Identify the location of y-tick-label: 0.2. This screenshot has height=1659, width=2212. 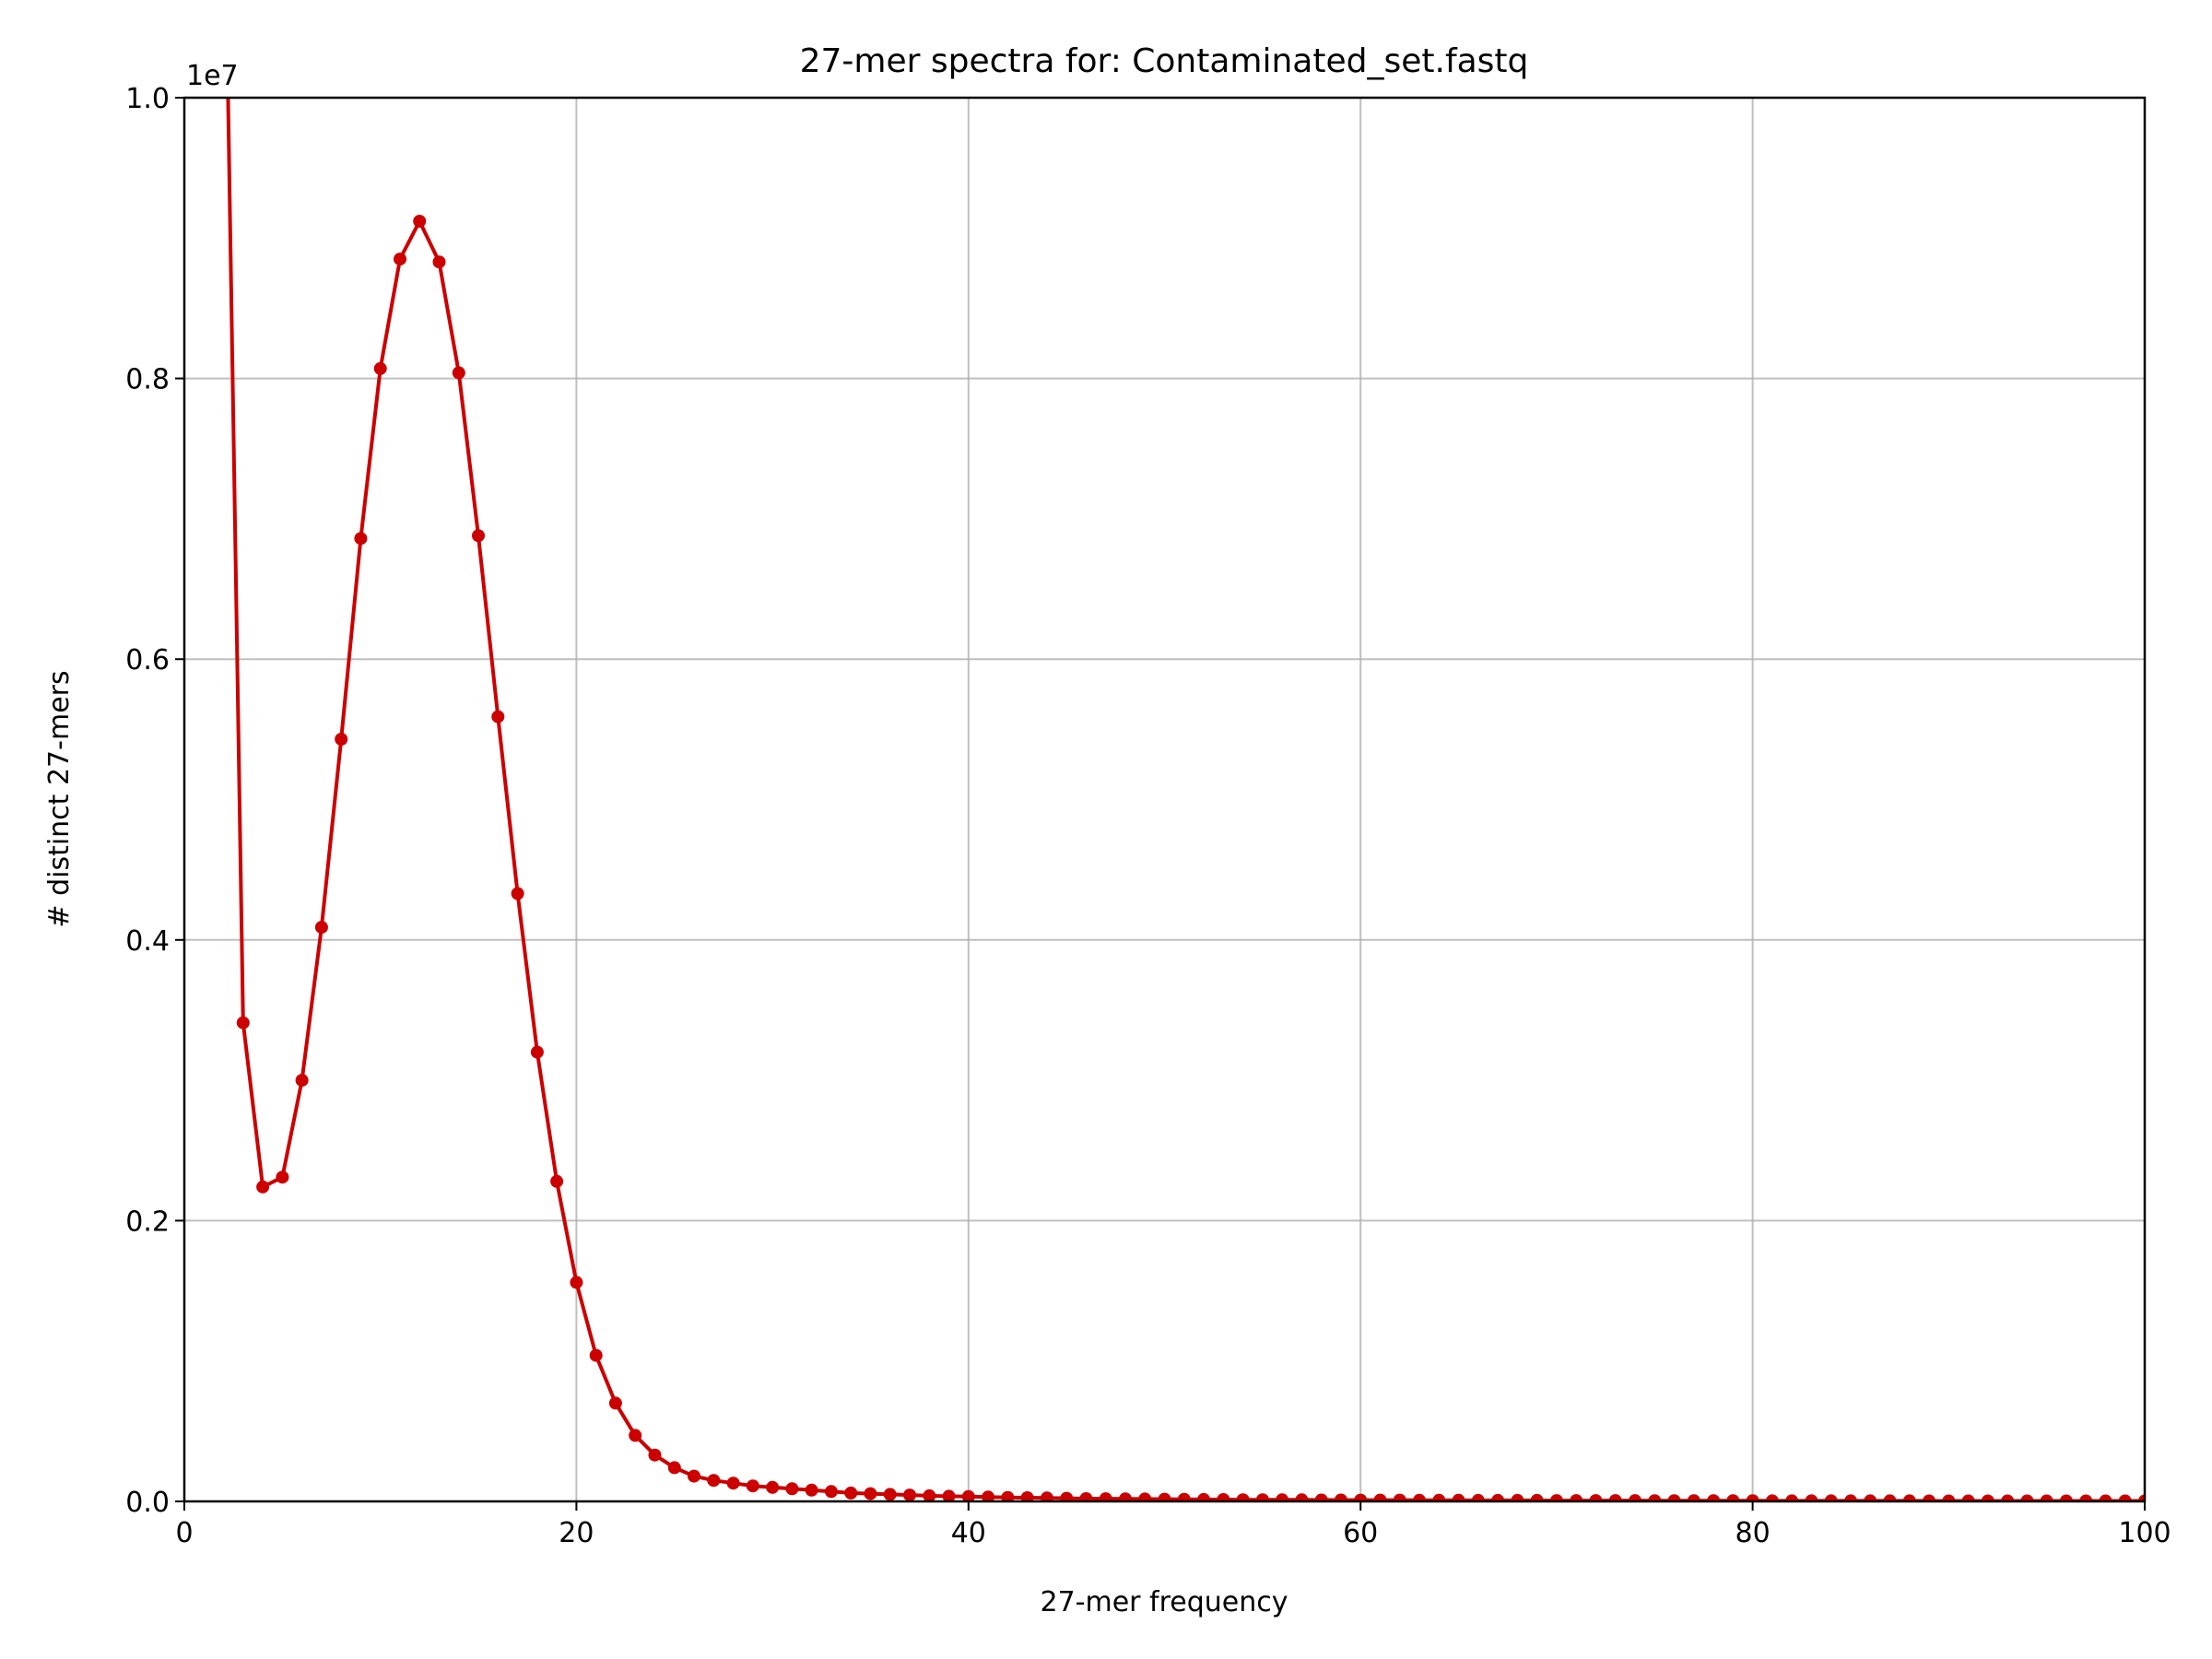
(147, 1222).